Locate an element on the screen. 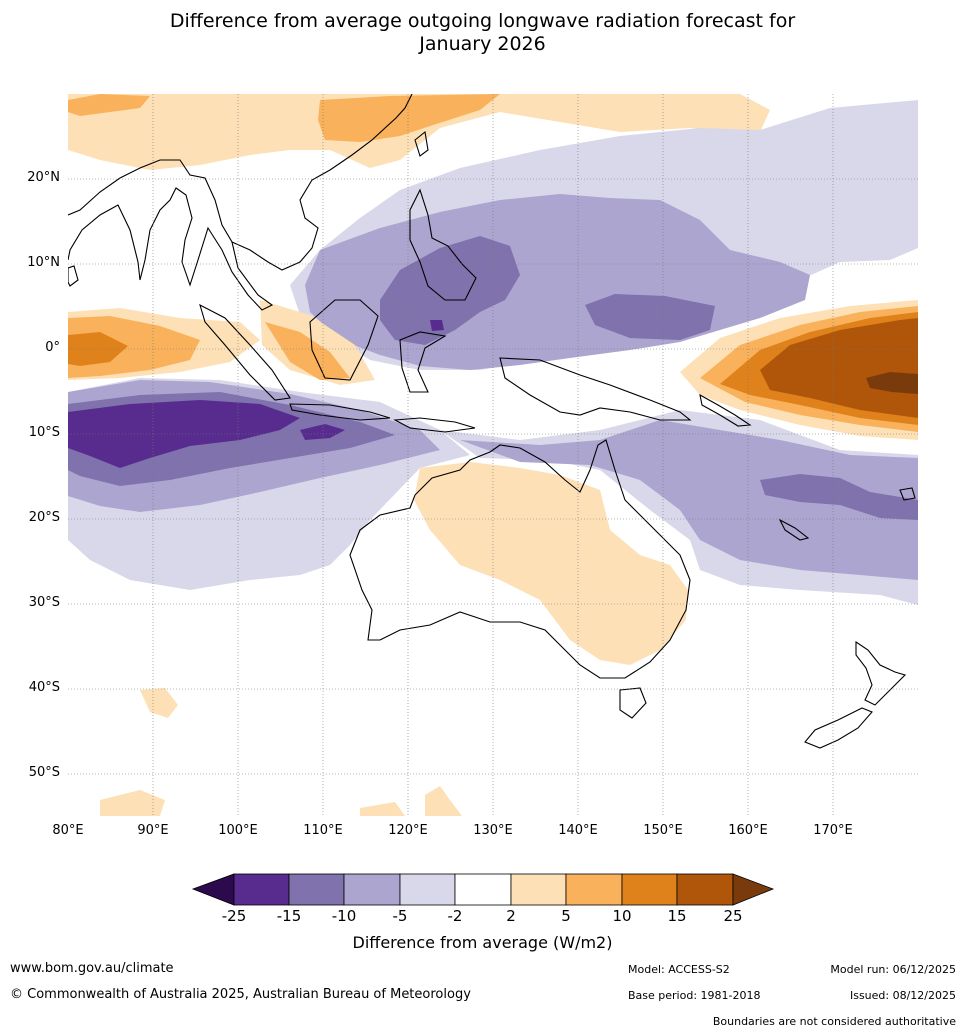 This screenshot has height=1035, width=965. anomaly-region-central-pacific-very-strong-positive is located at coordinates (839, 368).